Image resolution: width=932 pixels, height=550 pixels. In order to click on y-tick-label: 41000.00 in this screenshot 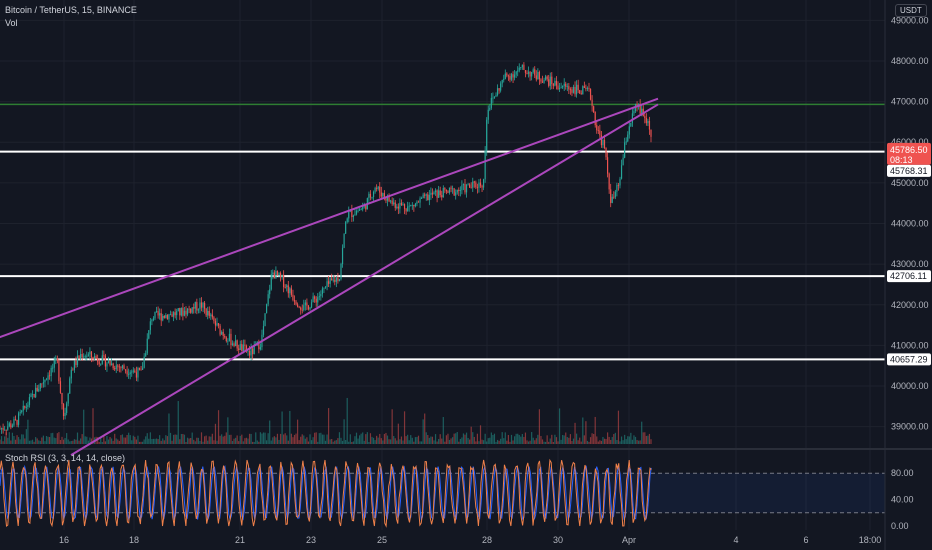, I will do `click(910, 345)`.